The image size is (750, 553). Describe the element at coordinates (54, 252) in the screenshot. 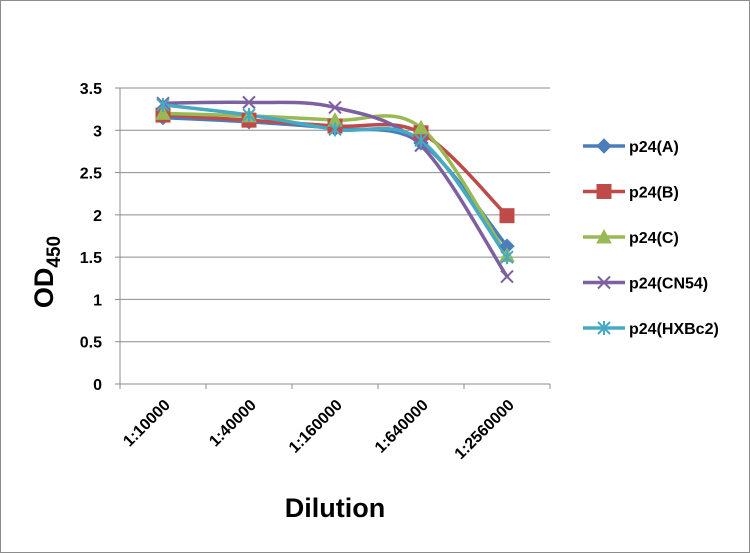

I see `y-axis-title-subscript: 450` at that location.